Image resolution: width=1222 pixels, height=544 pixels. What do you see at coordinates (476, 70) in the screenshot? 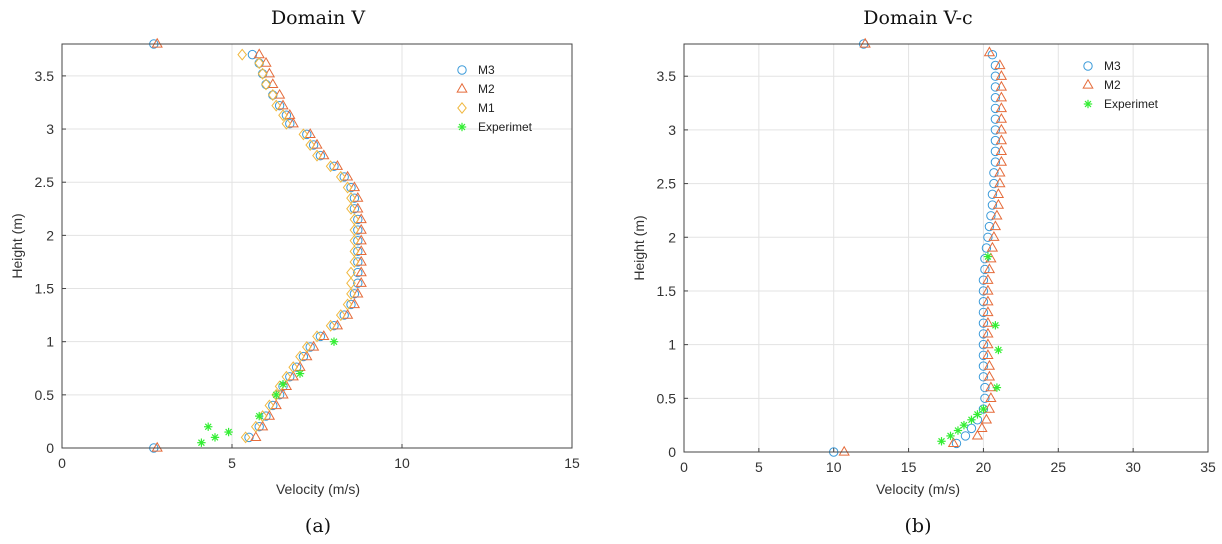
I see `legend-item: M3` at bounding box center [476, 70].